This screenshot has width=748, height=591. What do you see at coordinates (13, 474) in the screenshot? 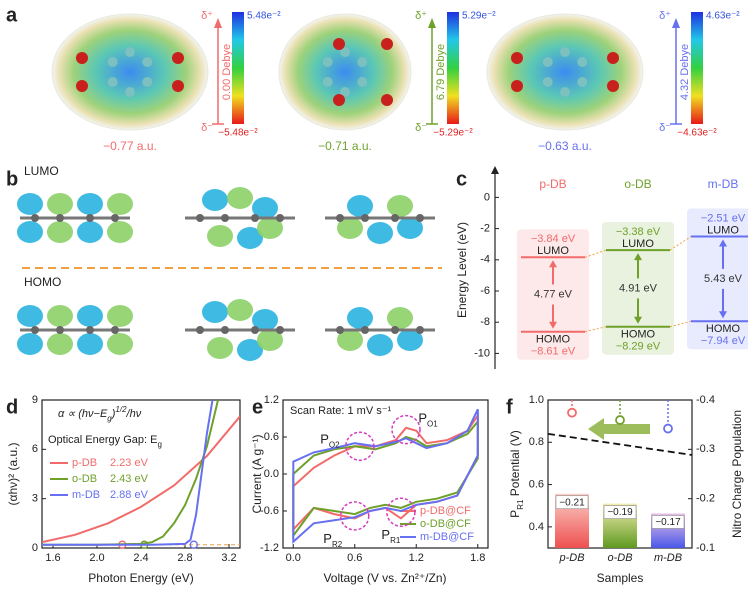
I see `y-axis-title: (αhν)² (a.u.)` at bounding box center [13, 474].